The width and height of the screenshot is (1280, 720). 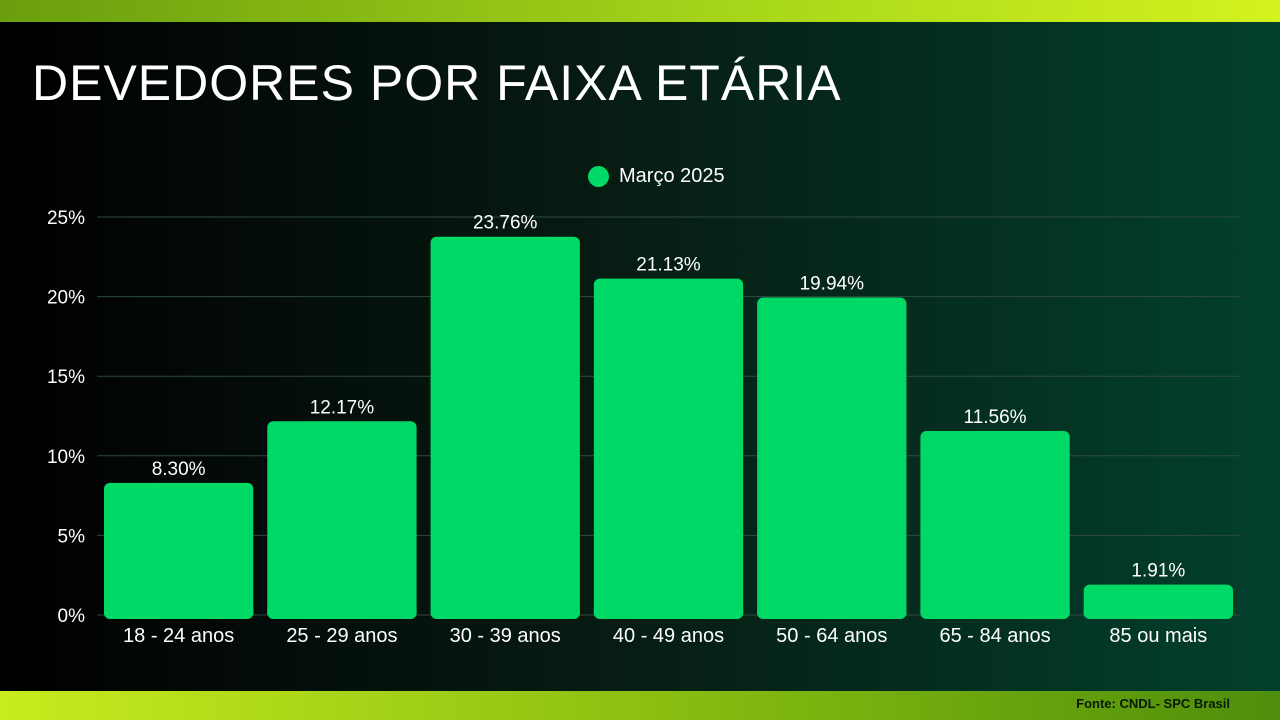 I want to click on data-label: 21.13%, so click(x=668, y=265).